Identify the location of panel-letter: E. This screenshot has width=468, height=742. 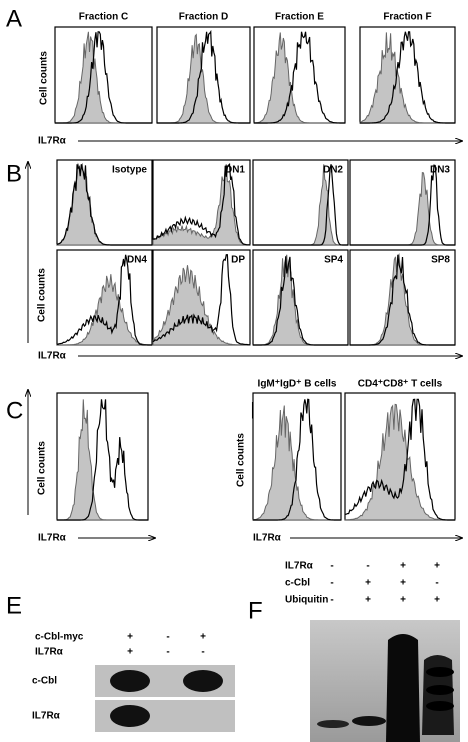
(14, 605).